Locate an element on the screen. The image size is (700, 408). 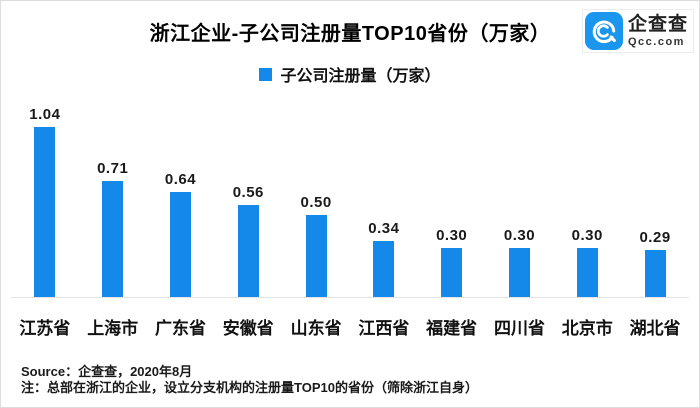
bar-slot: 0.56 is located at coordinates (248, 199).